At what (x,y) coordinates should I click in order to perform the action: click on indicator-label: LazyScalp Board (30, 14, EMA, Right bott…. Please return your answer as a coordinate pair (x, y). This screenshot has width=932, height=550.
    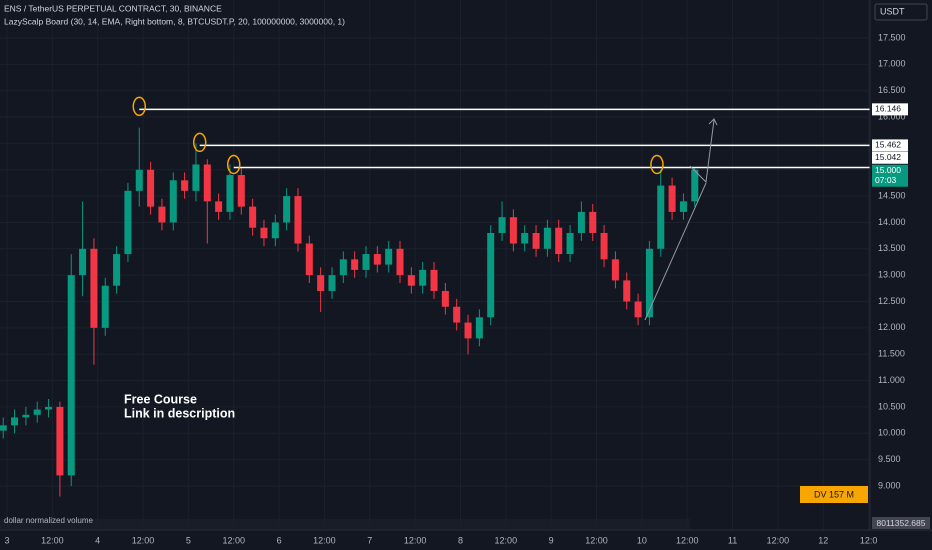
    Looking at the image, I should click on (174, 21).